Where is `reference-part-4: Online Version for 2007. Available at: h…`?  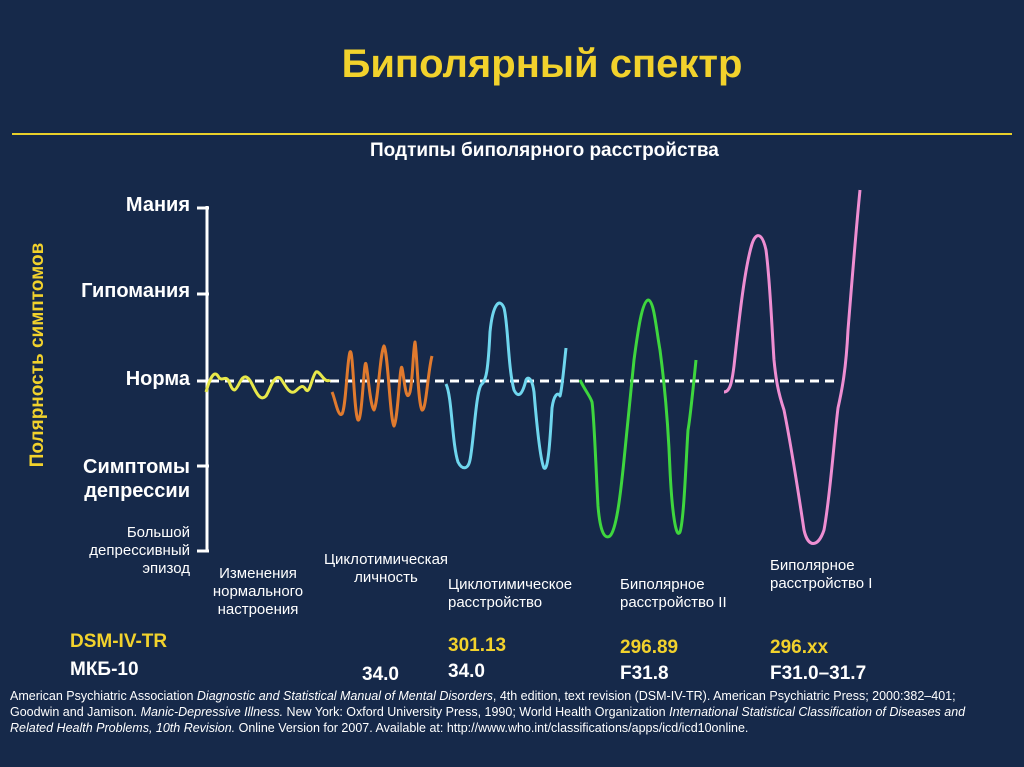 reference-part-4: Online Version for 2007. Available at: h… is located at coordinates (492, 728).